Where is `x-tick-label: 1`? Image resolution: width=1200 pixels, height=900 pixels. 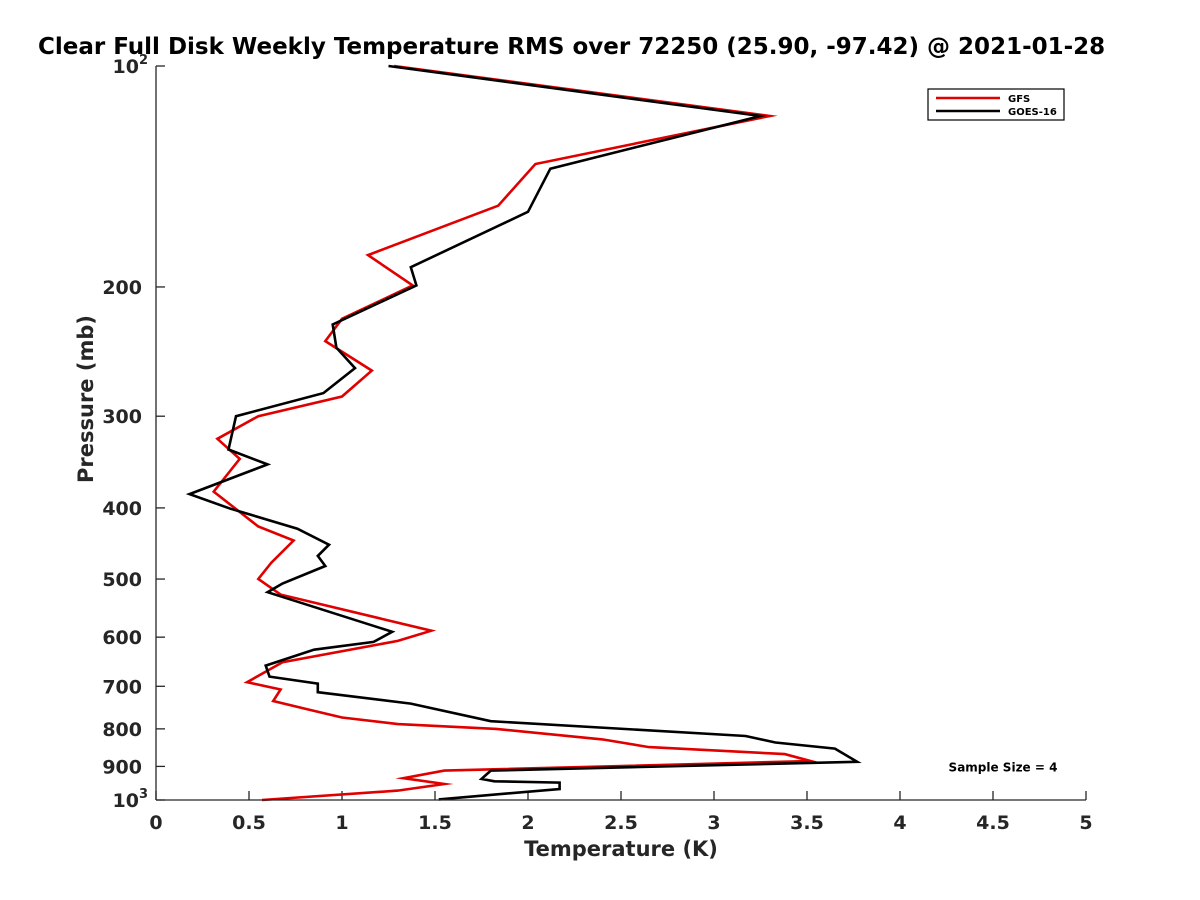 x-tick-label: 1 is located at coordinates (341, 823).